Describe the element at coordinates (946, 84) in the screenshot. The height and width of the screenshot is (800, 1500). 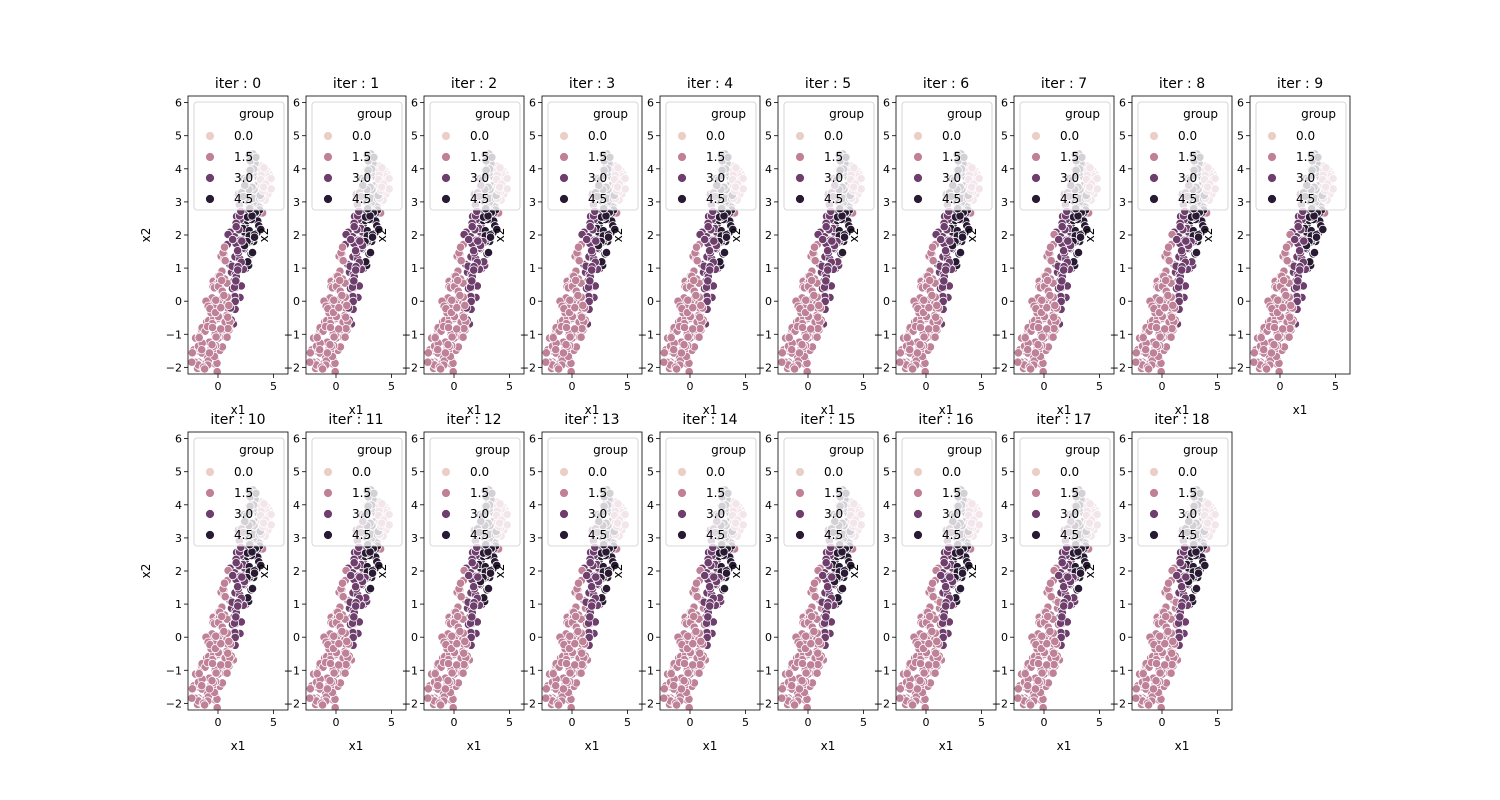
I see `subplot-title: iter : 6` at that location.